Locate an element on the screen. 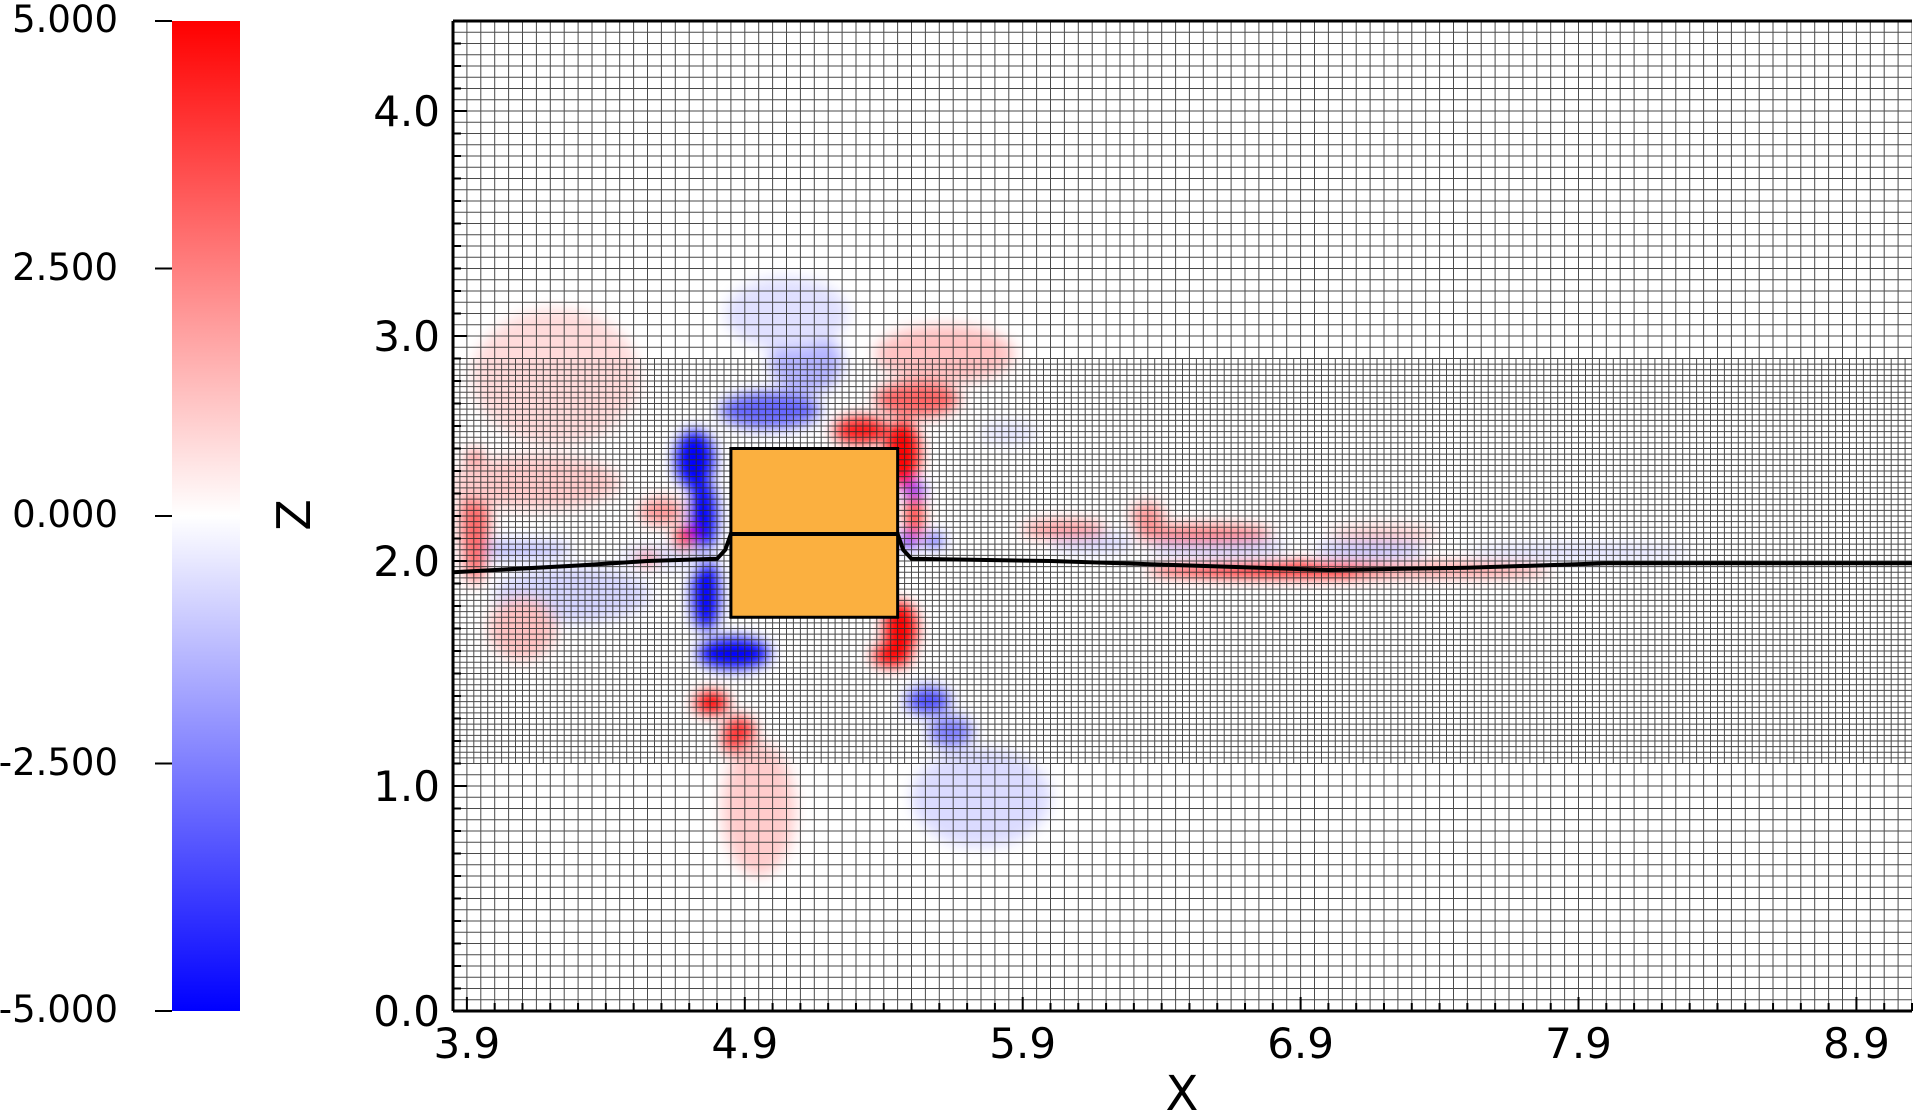 Image resolution: width=1913 pixels, height=1115 pixels. x-tick-label: 7.9 is located at coordinates (1578, 1043).